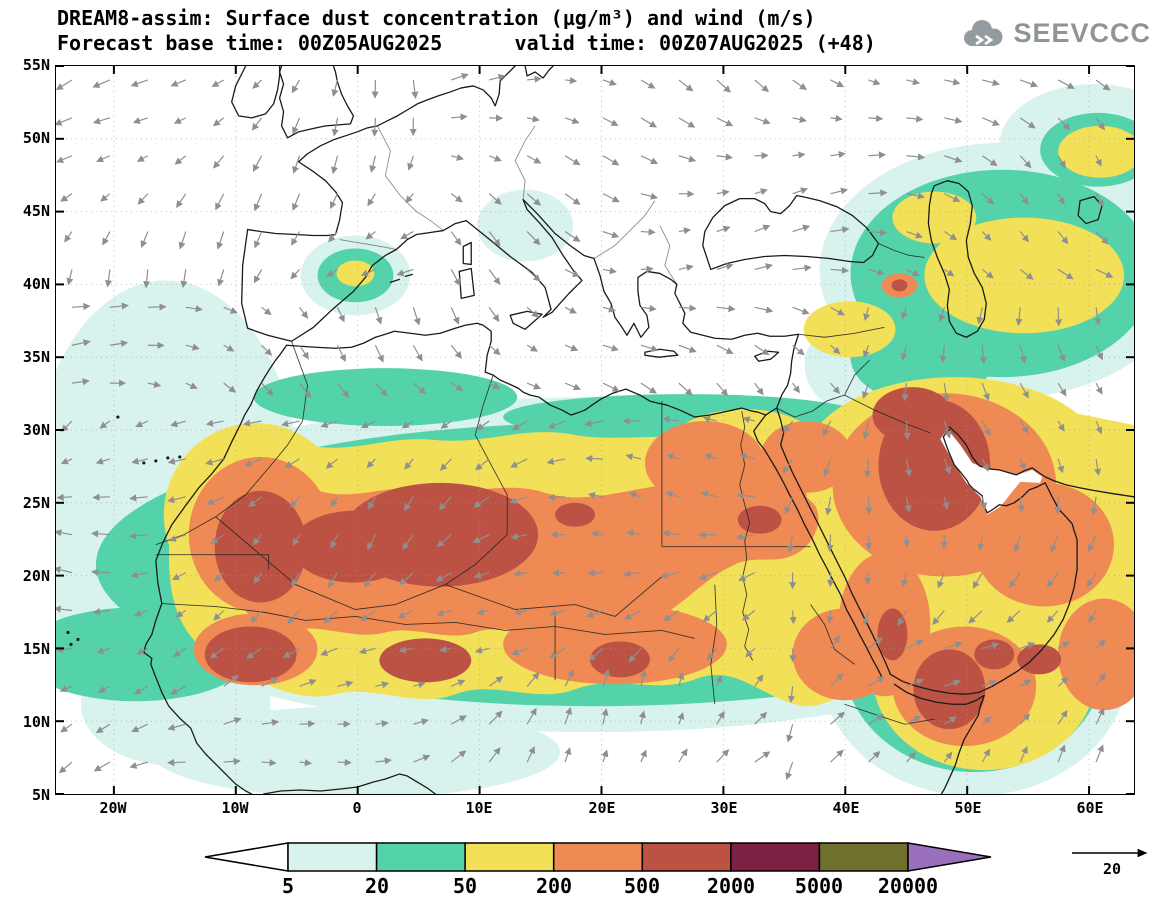 The image size is (1165, 907). Describe the element at coordinates (377, 886) in the screenshot. I see `colorbar-level-label: 20` at that location.